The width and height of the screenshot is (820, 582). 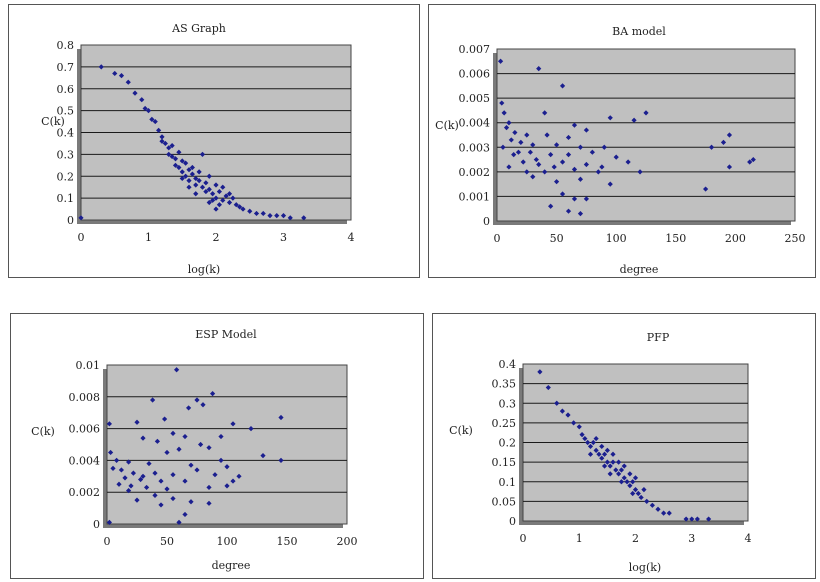 What do you see at coordinates (96, 524) in the screenshot?
I see `y-tick-label: 0` at bounding box center [96, 524].